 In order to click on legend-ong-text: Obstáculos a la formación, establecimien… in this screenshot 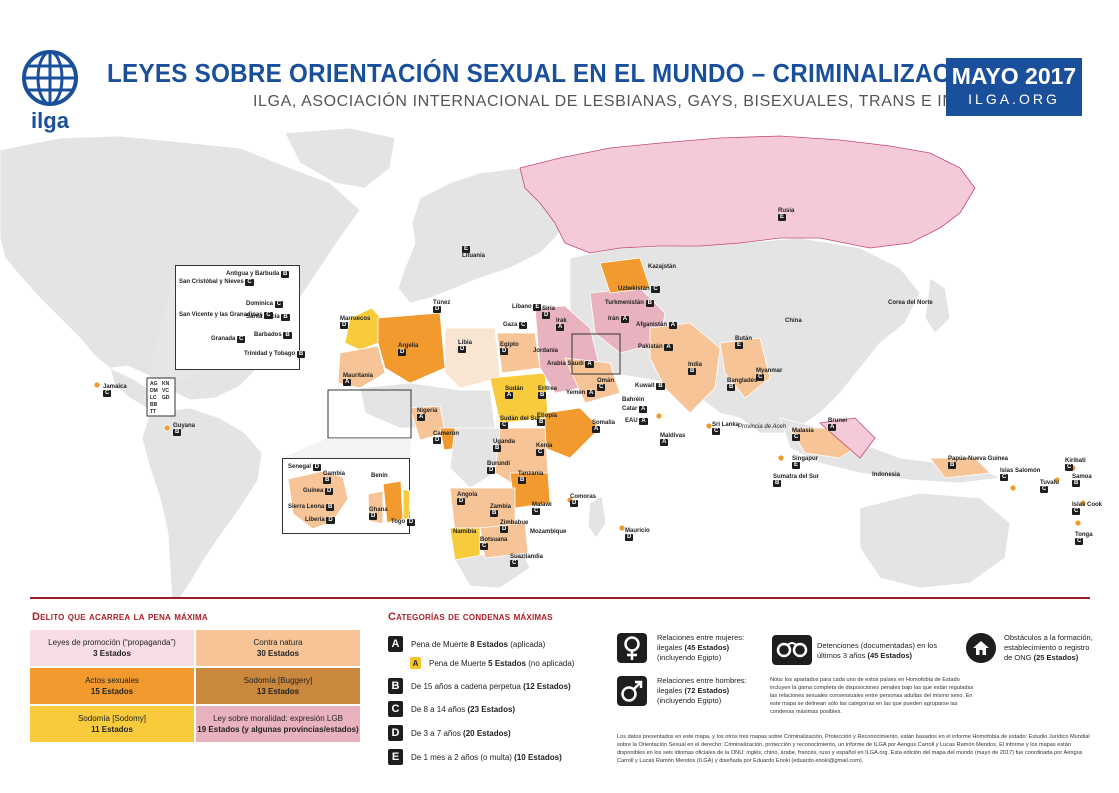, I will do `click(1048, 648)`.